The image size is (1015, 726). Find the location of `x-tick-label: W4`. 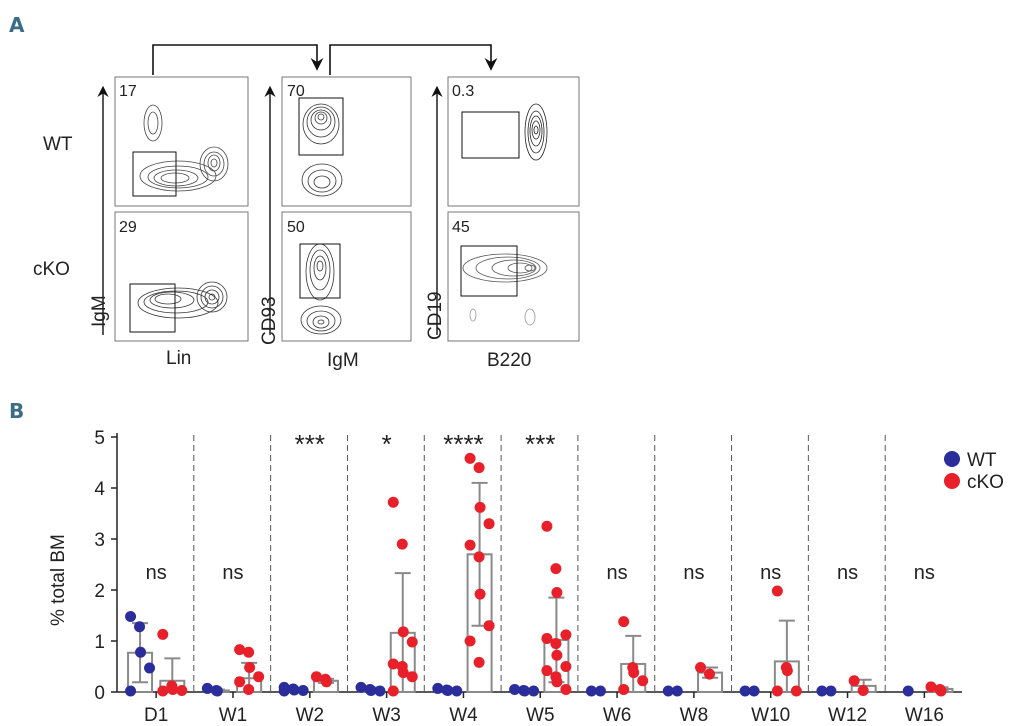

x-tick-label: W4 is located at coordinates (463, 715).